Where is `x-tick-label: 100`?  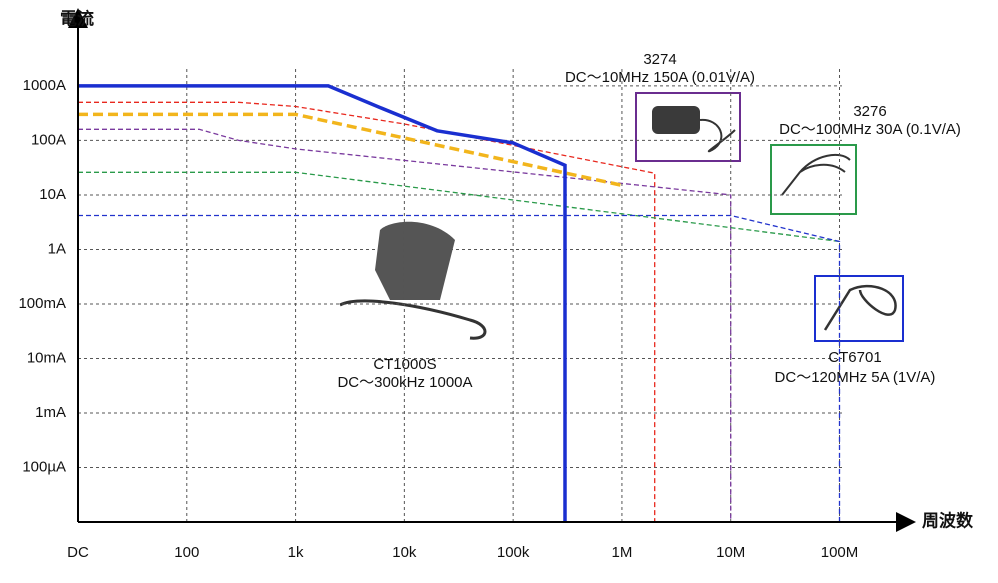 x-tick-label: 100 is located at coordinates (186, 552).